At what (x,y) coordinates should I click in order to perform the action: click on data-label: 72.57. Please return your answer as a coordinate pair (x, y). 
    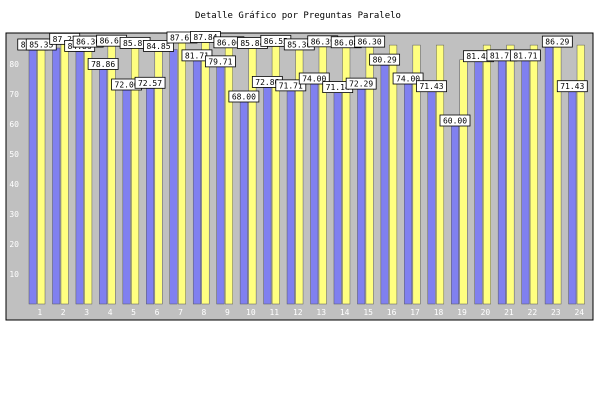
    Looking at the image, I should click on (150, 82).